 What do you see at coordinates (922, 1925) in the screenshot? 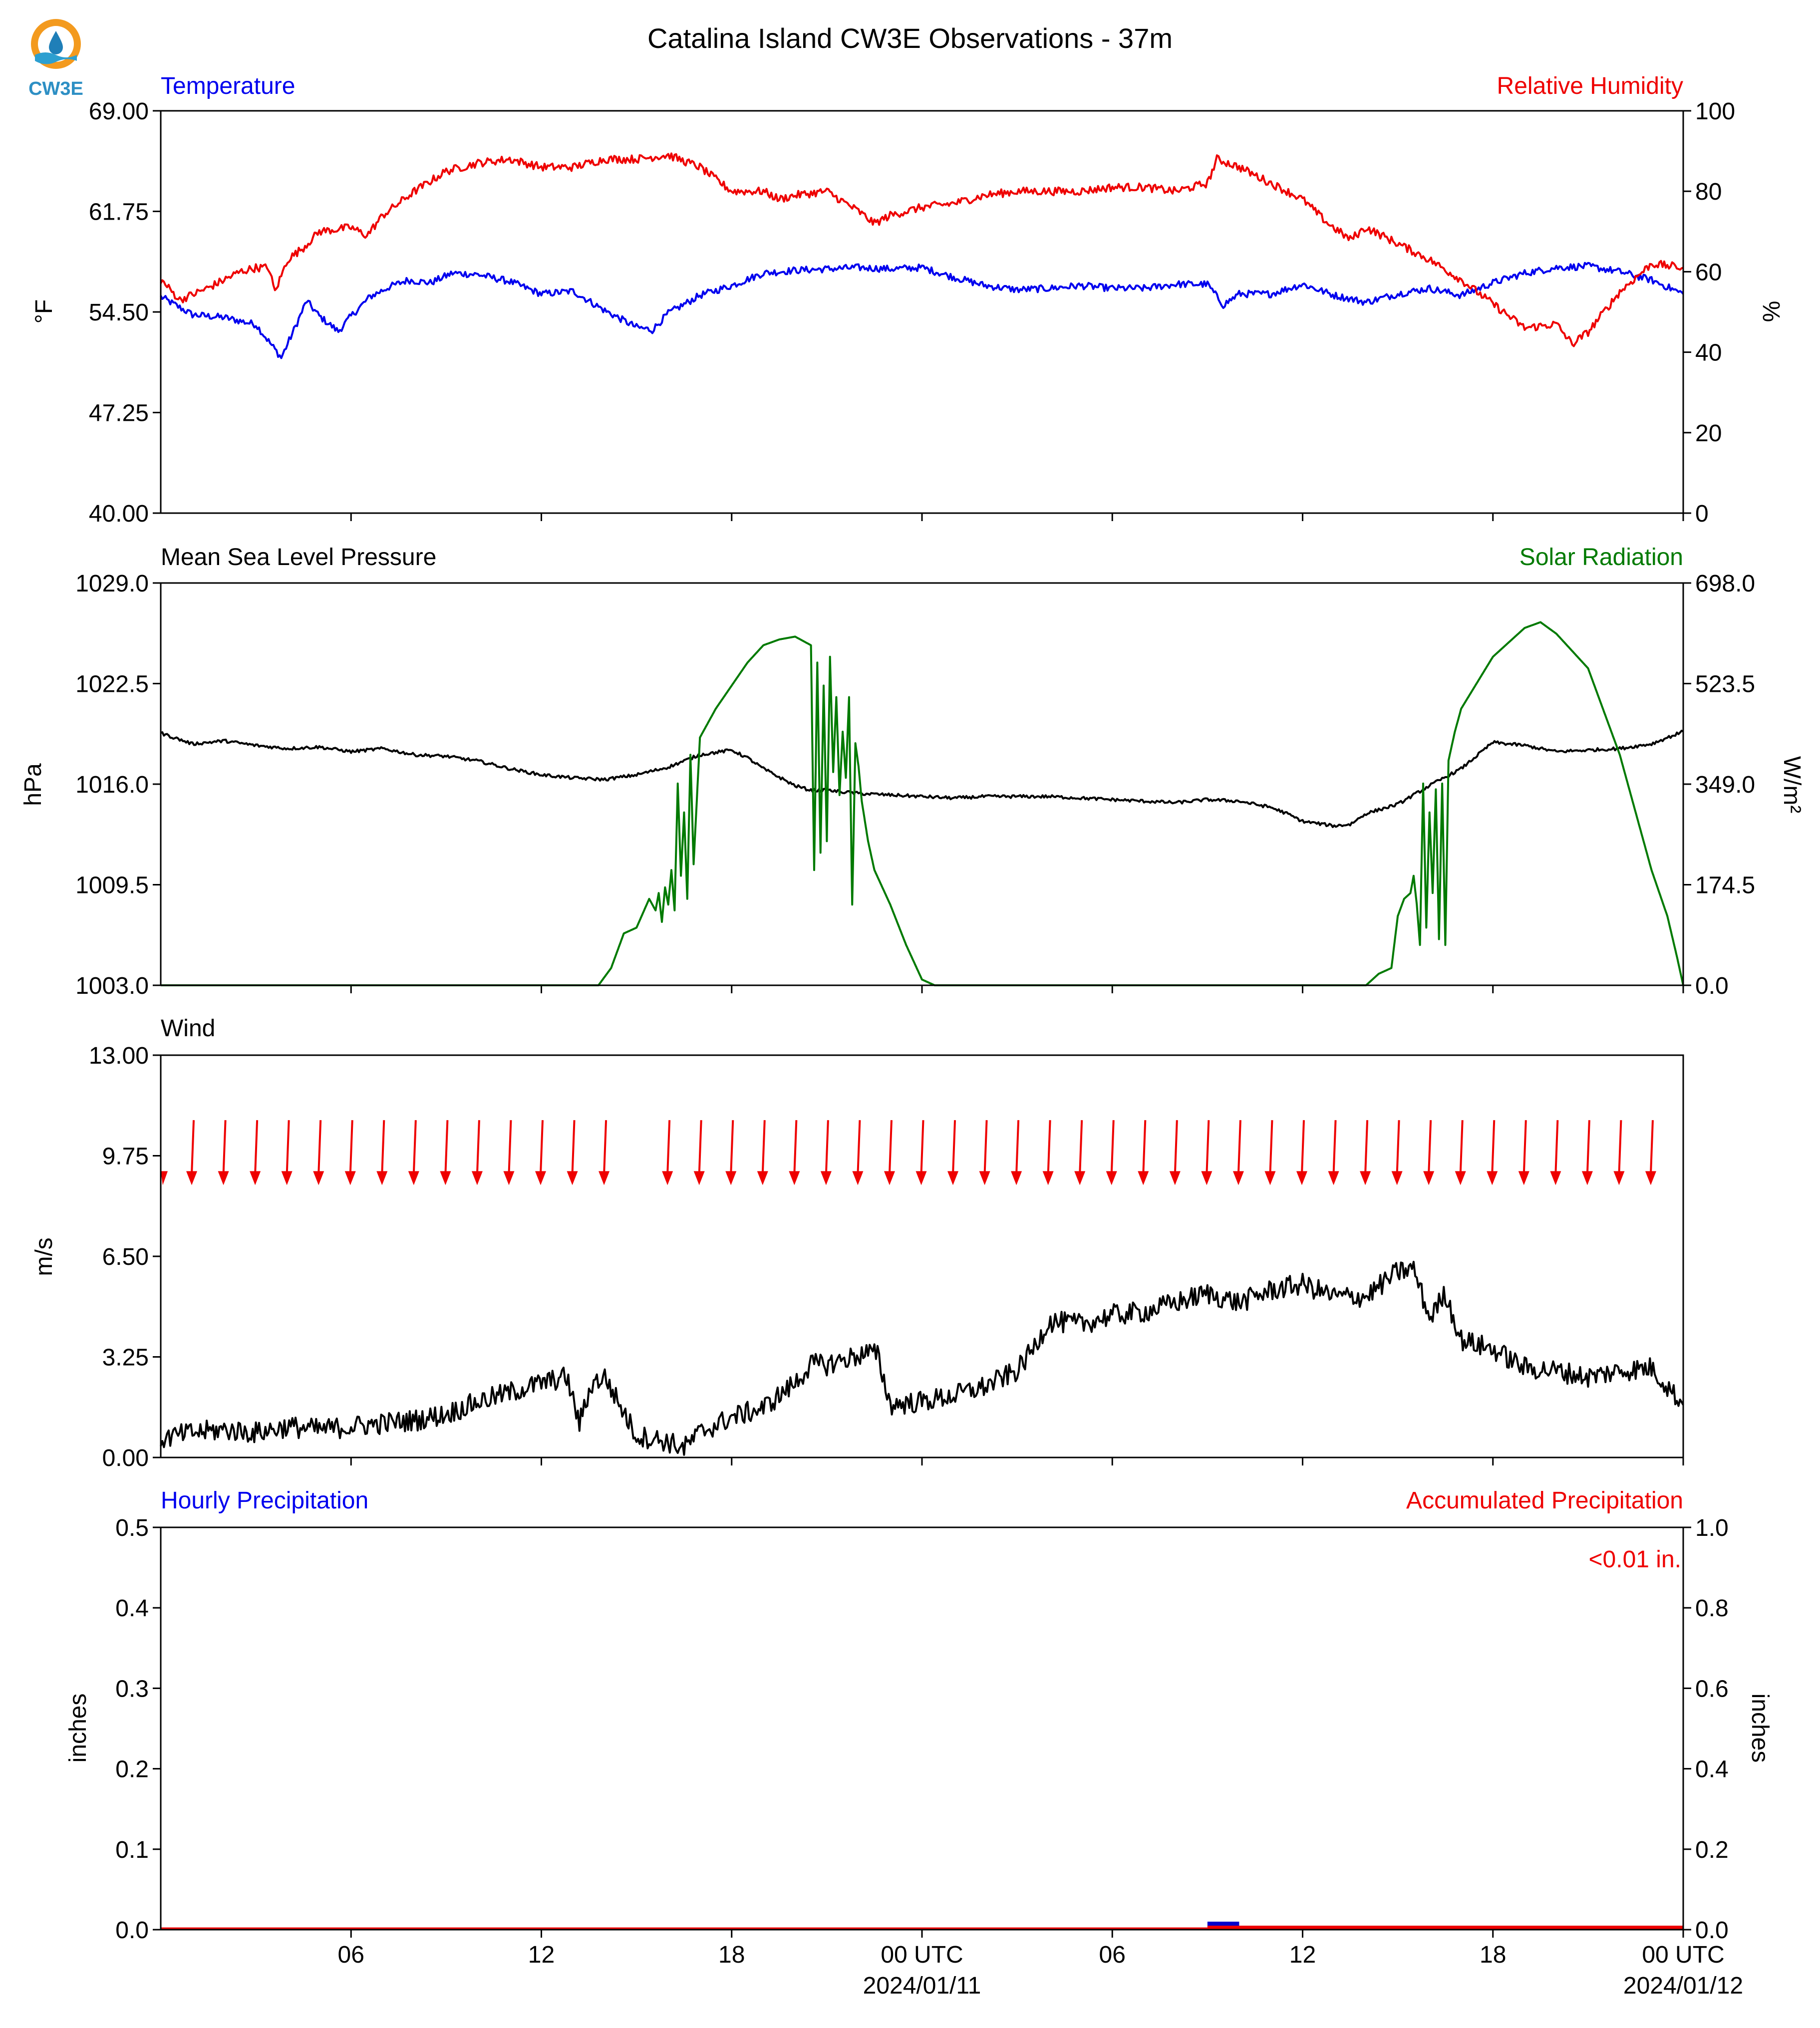
I see `panel4-series` at bounding box center [922, 1925].